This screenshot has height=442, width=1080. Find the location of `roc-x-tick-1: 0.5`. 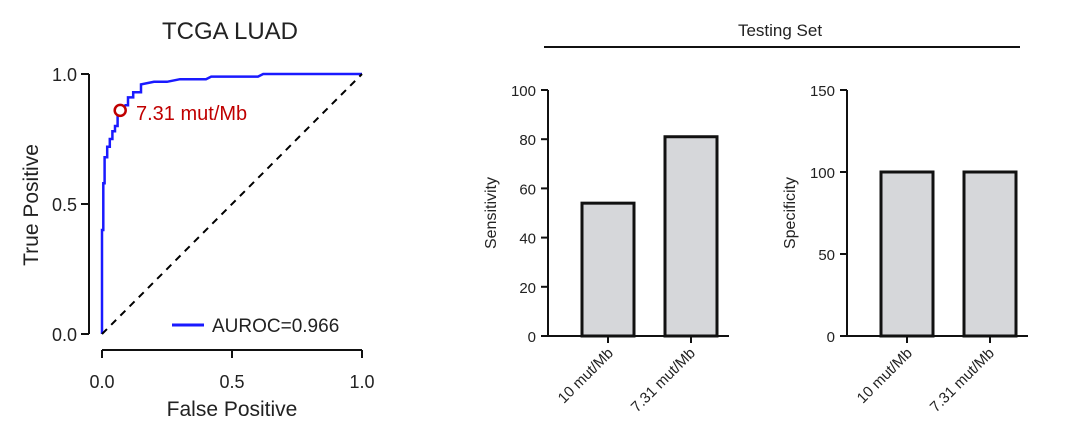

roc-x-tick-1: 0.5 is located at coordinates (231, 382).